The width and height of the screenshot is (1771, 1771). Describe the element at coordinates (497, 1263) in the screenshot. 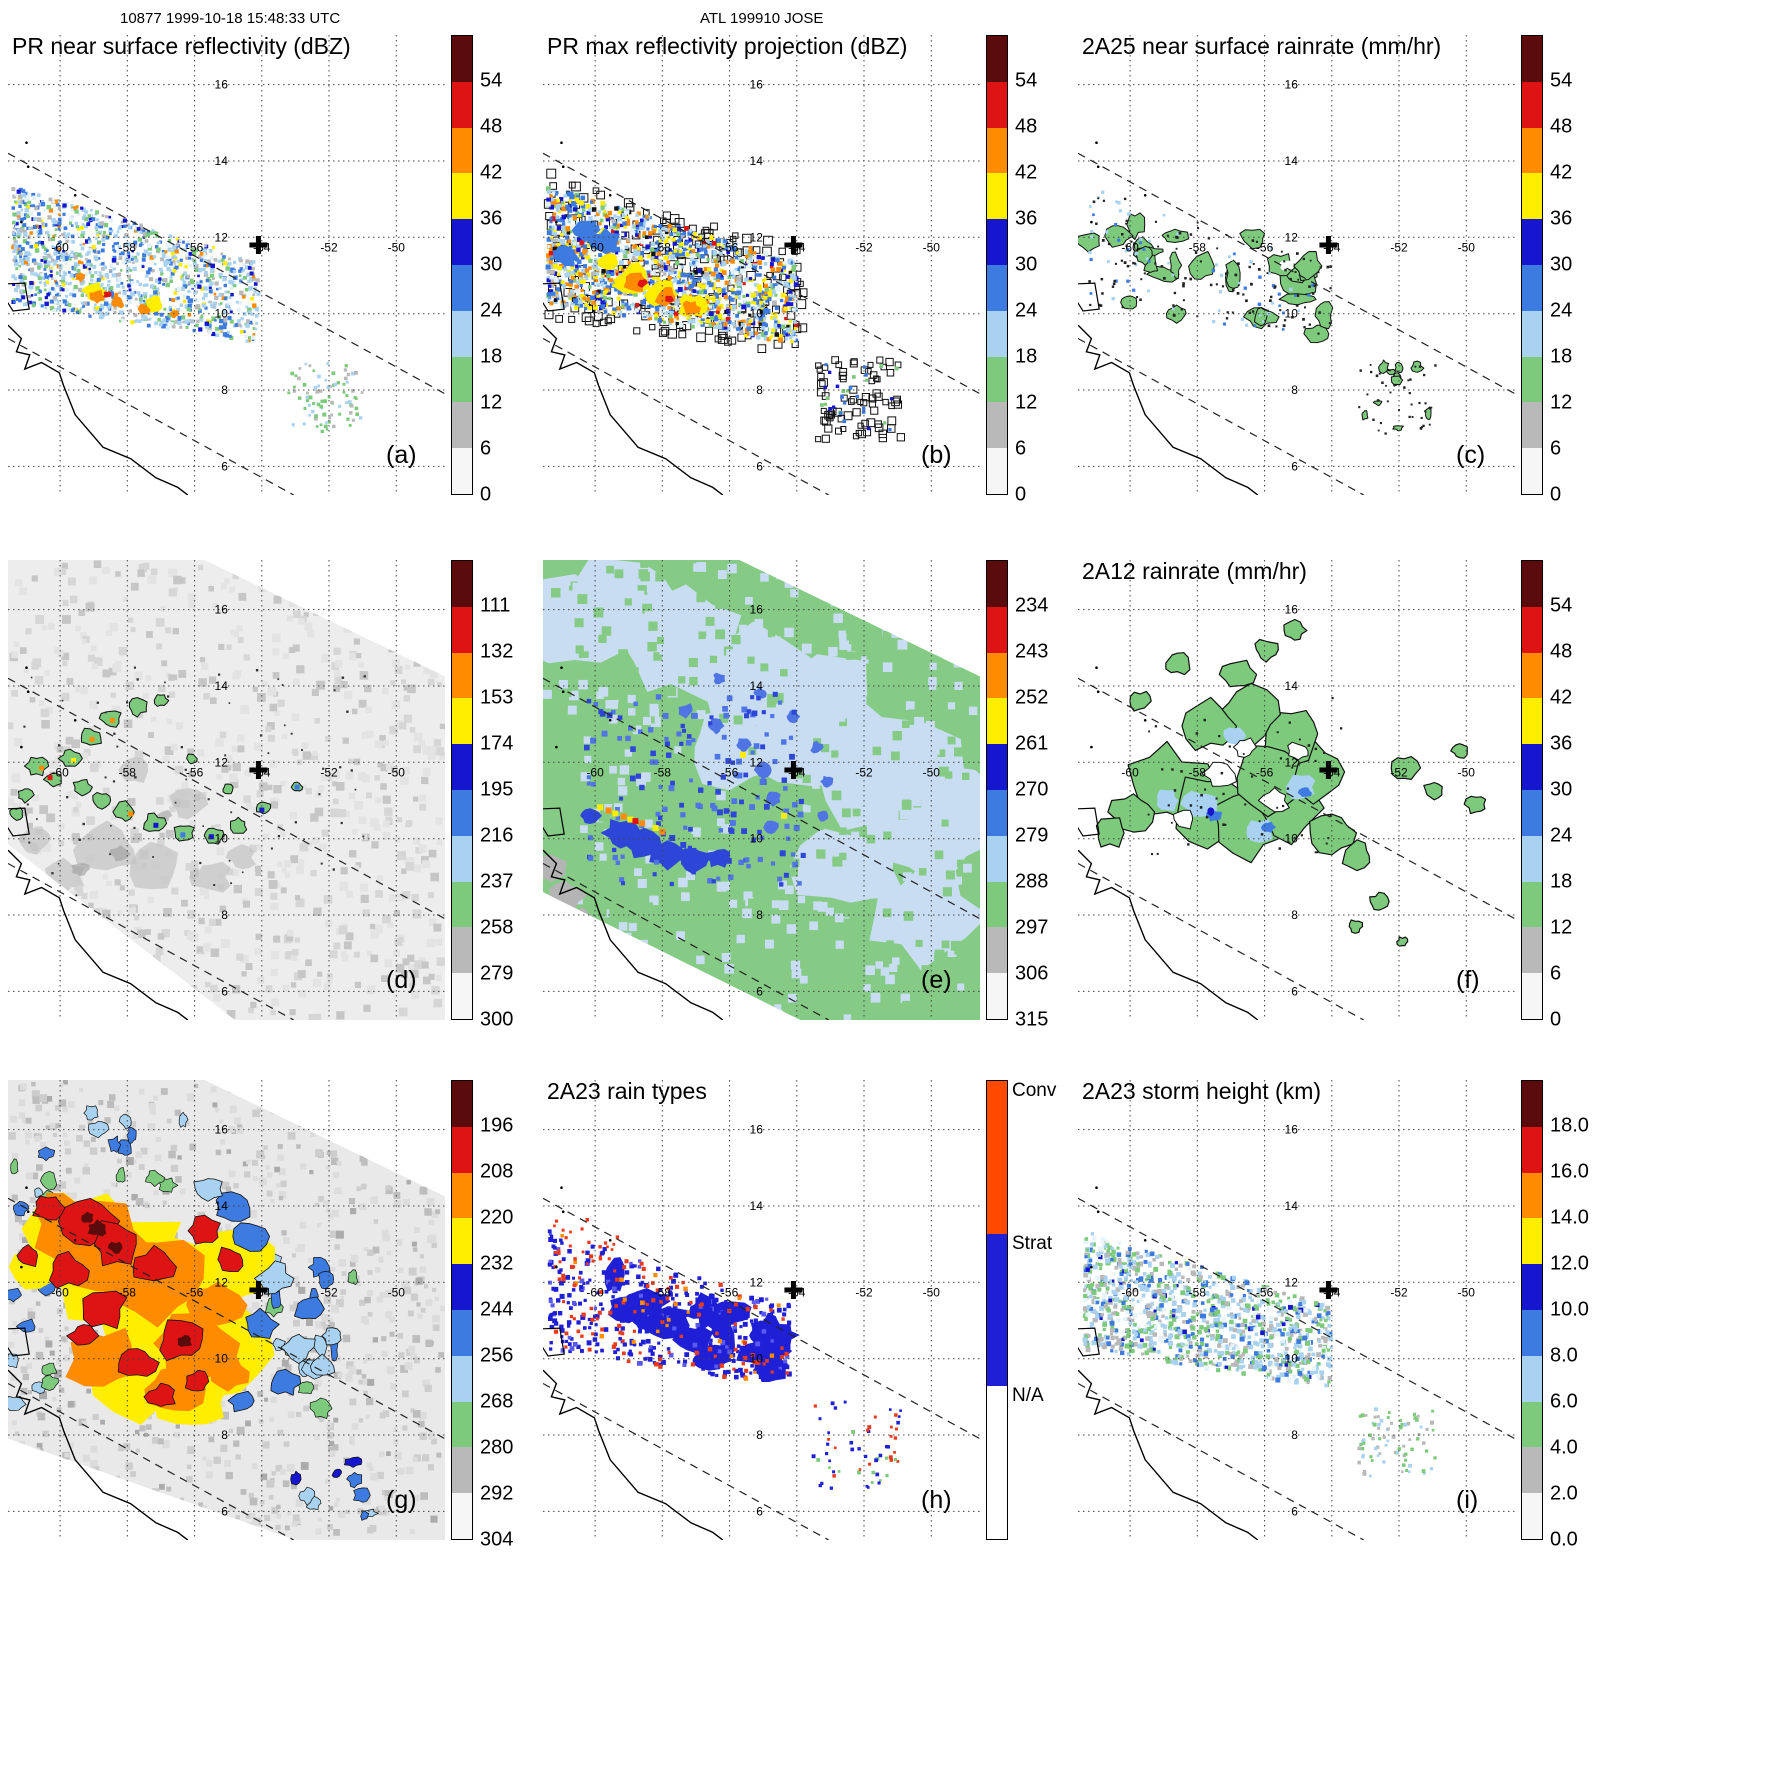

I see `colorbar-tick: 232` at that location.